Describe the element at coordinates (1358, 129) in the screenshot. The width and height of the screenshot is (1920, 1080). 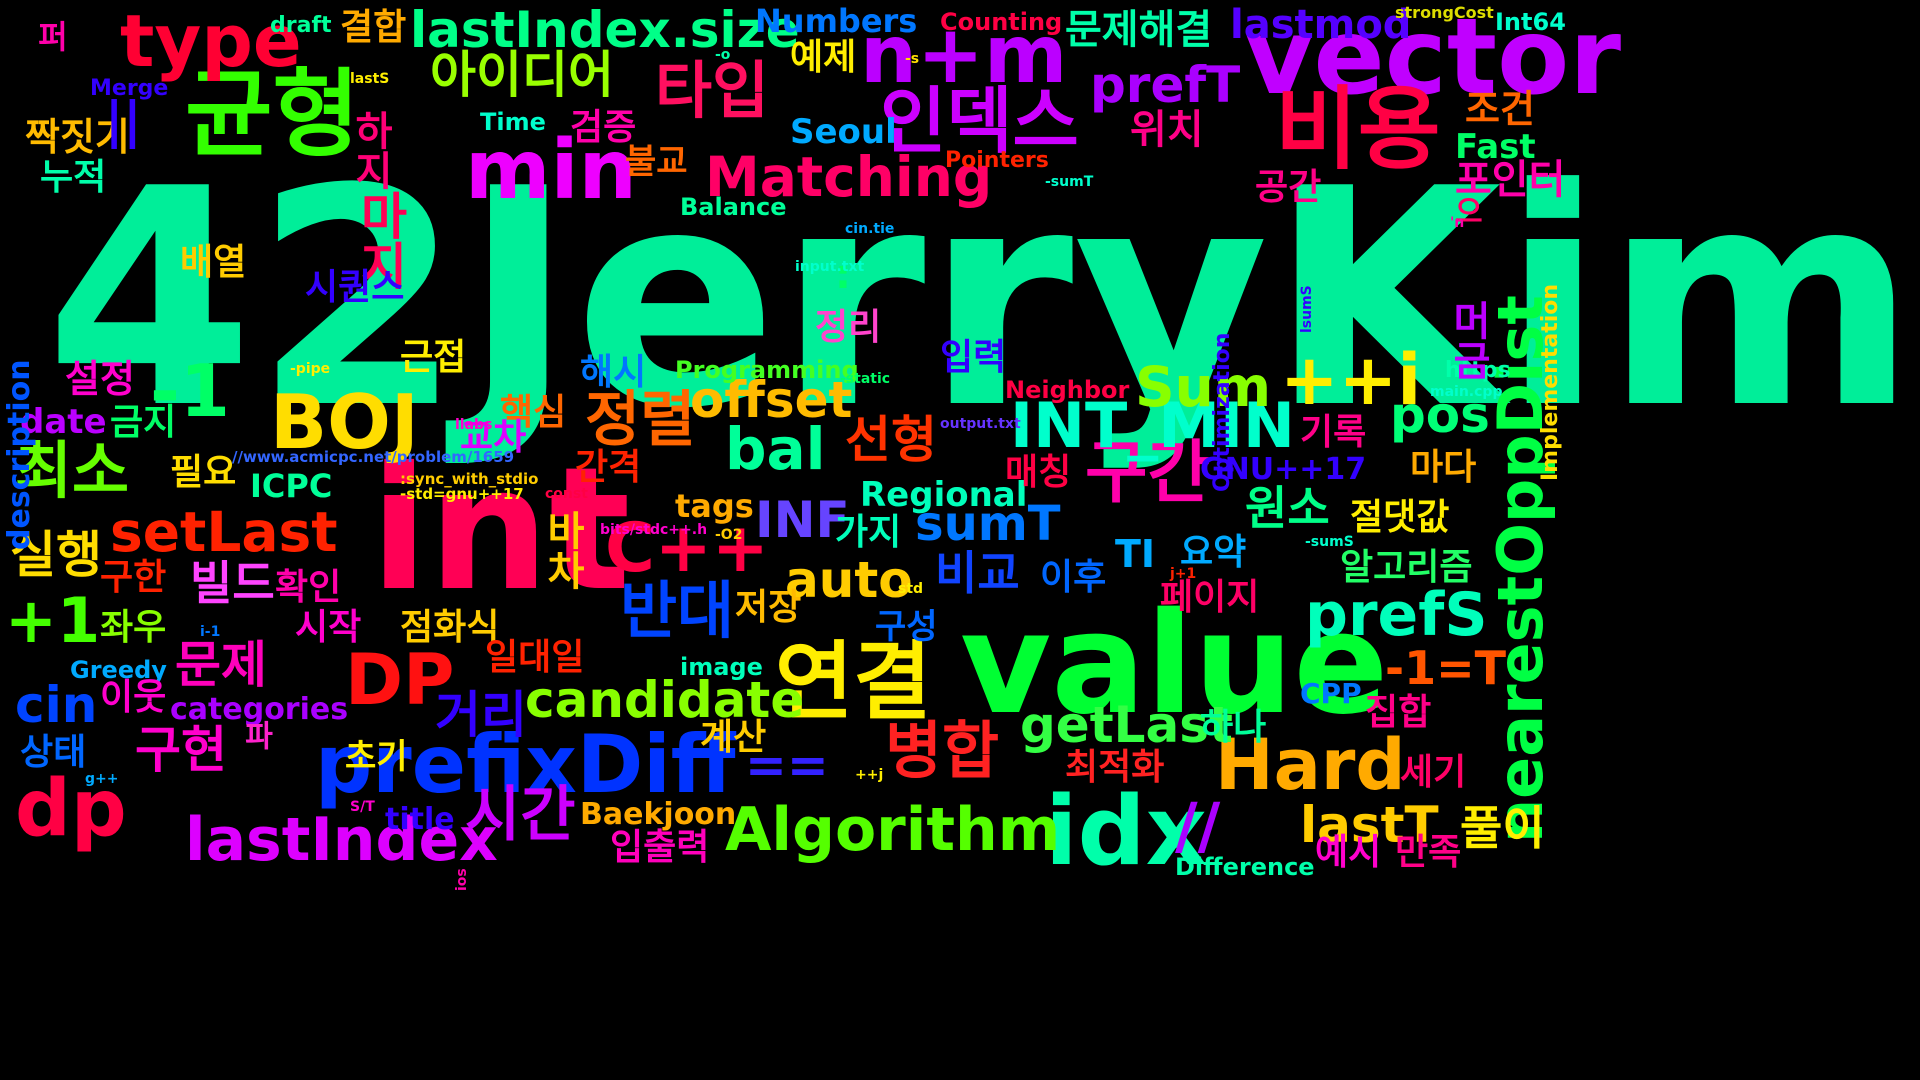
I see `word-w6: 비용` at that location.